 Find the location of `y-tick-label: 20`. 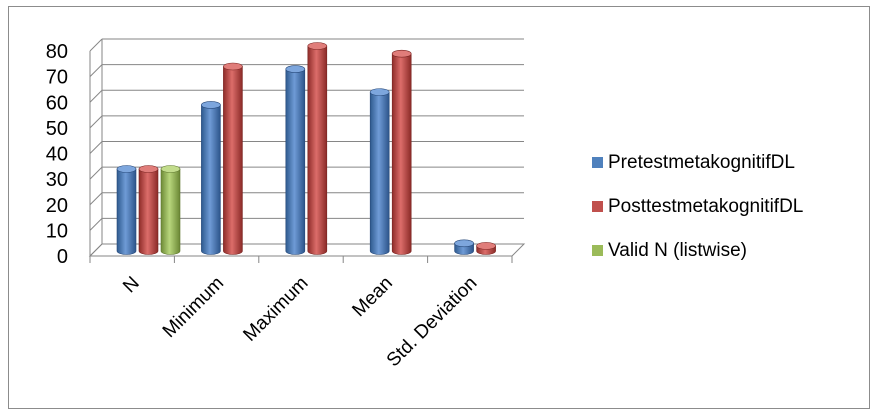

y-tick-label: 20 is located at coordinates (57, 206).